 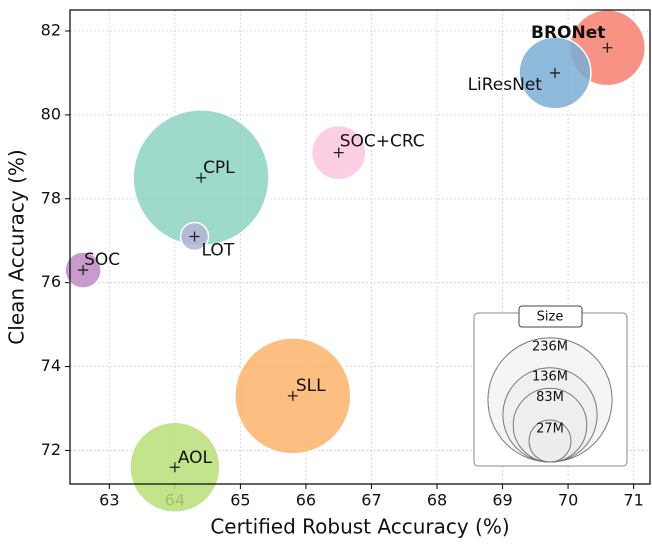 What do you see at coordinates (550, 441) in the screenshot?
I see `legend-circle` at bounding box center [550, 441].